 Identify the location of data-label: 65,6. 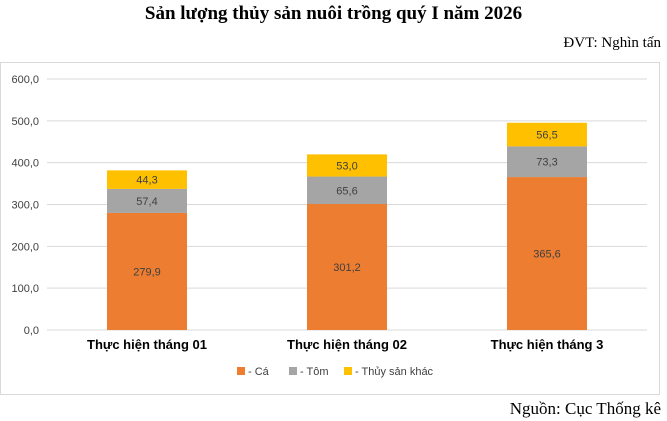
(346, 191).